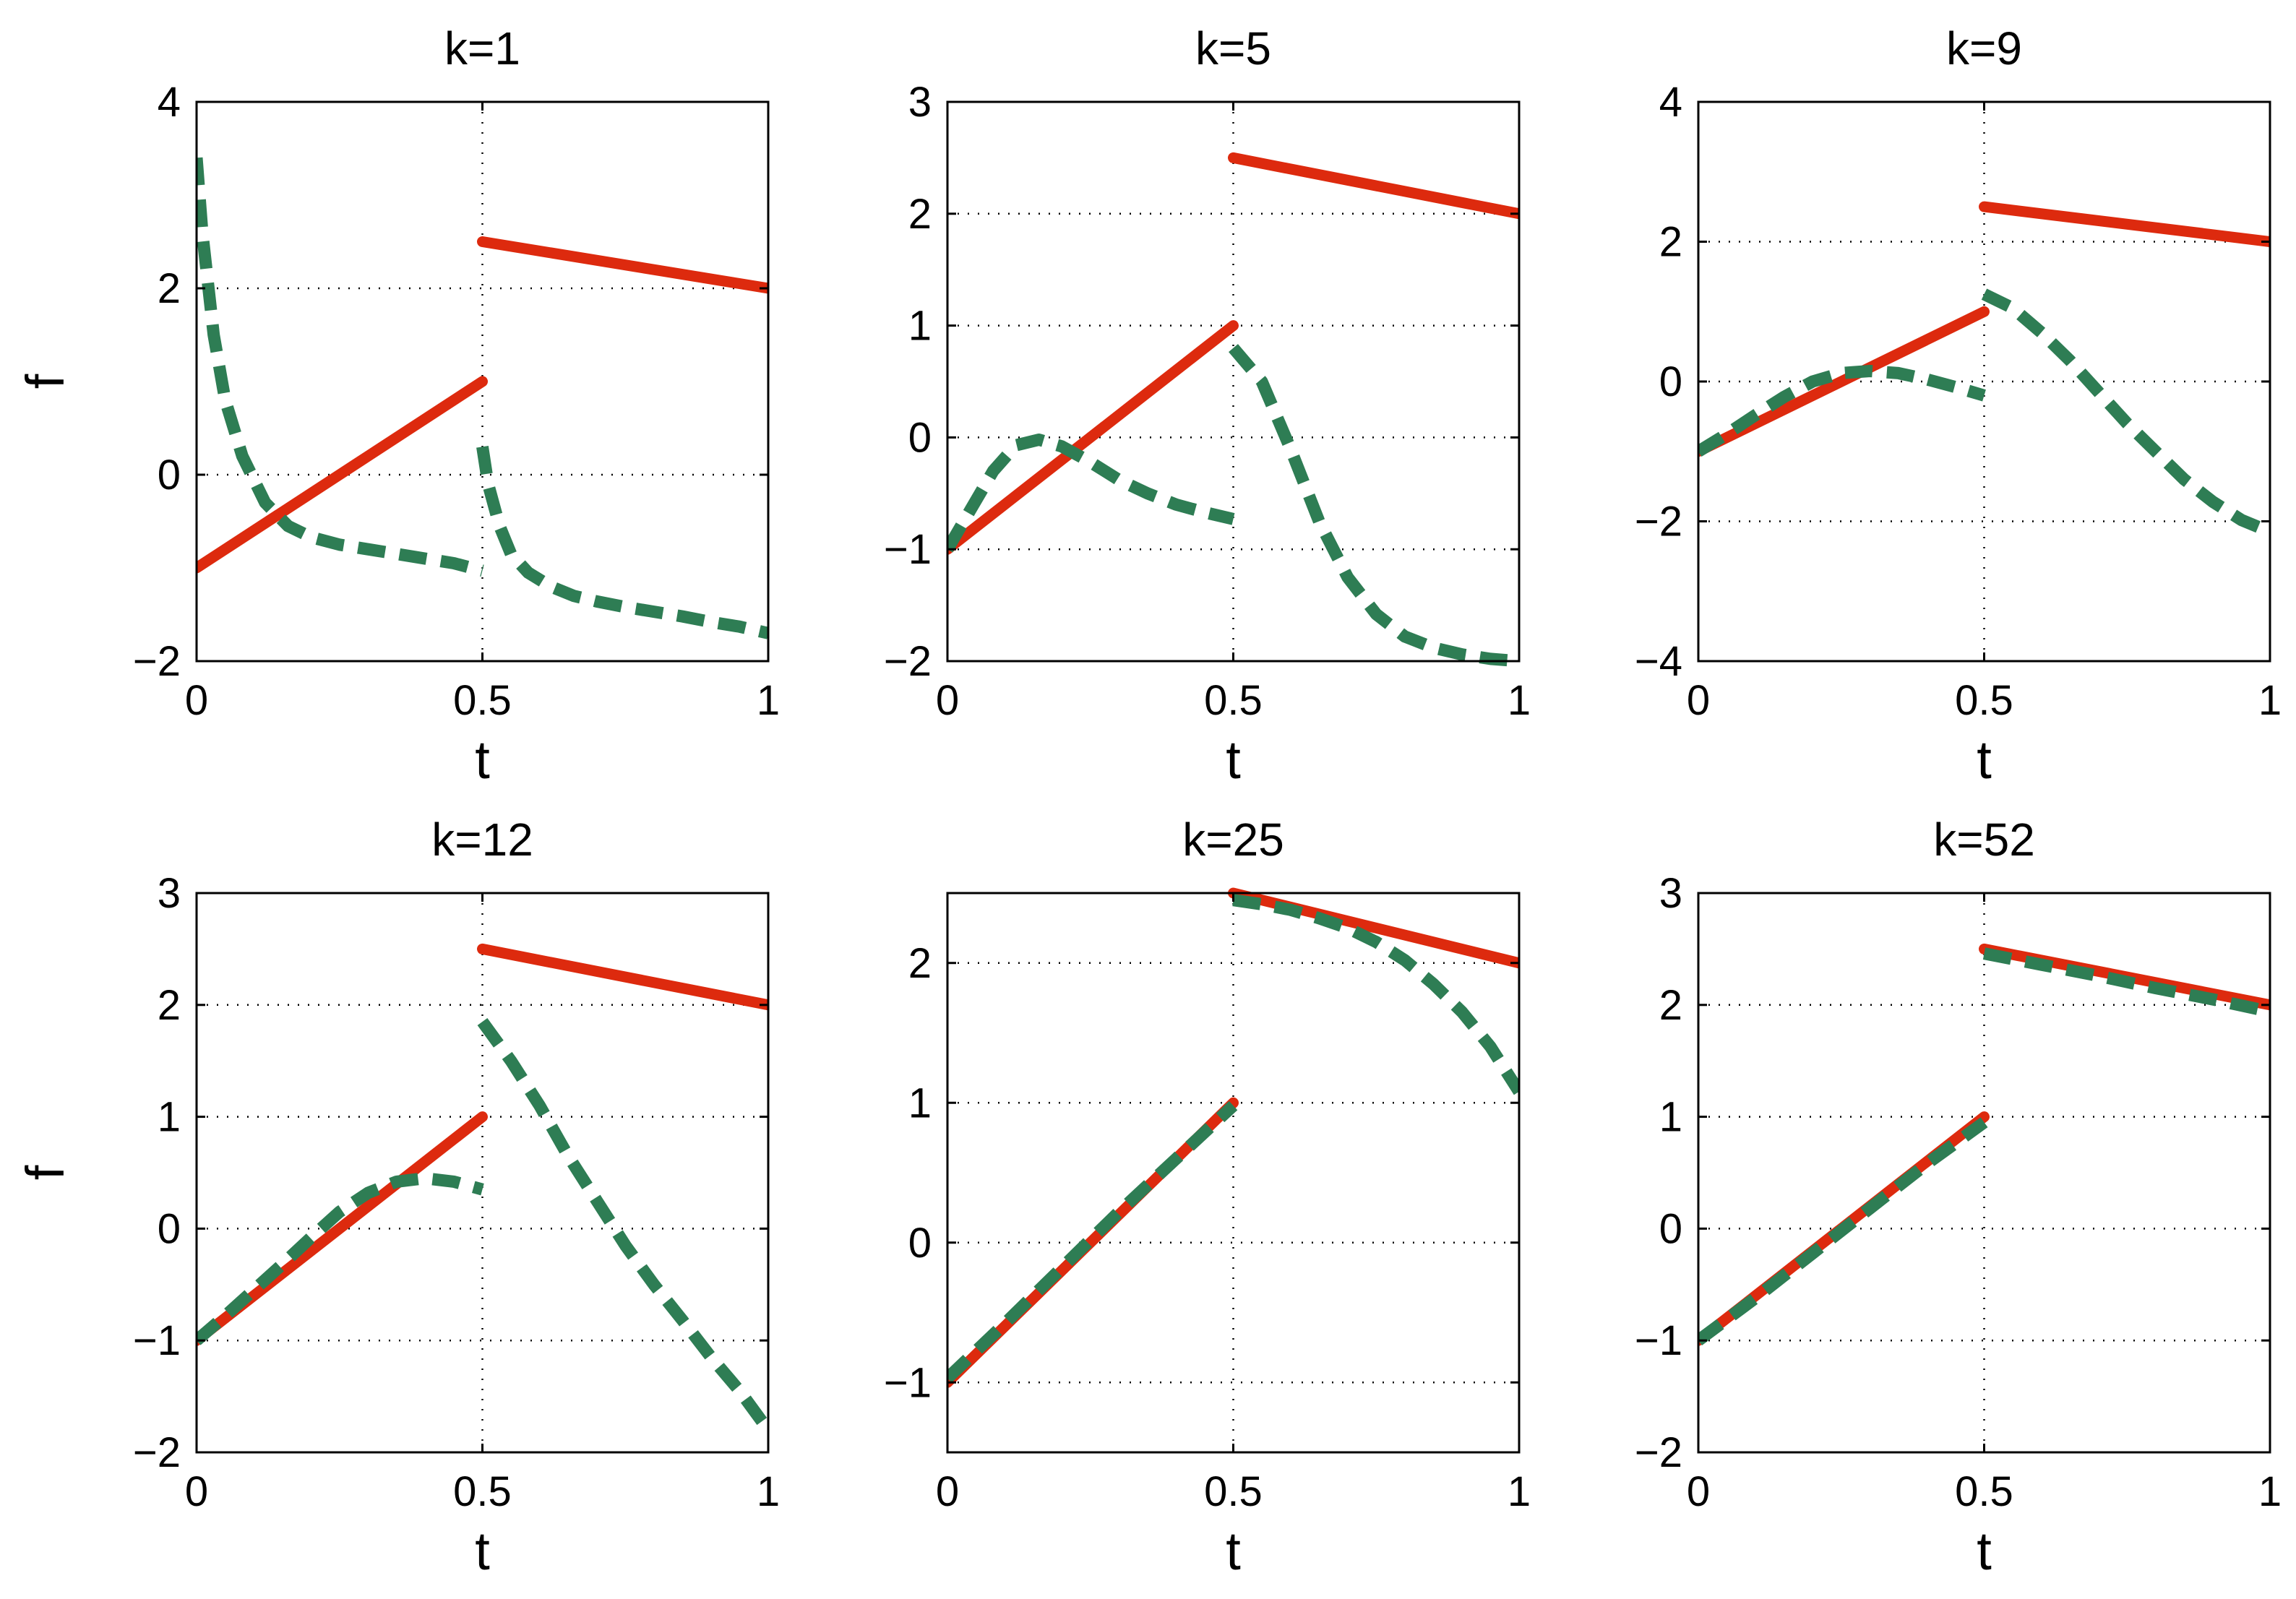 This screenshot has width=2296, height=1599. I want to click on subplot-title: k=52, so click(1984, 840).